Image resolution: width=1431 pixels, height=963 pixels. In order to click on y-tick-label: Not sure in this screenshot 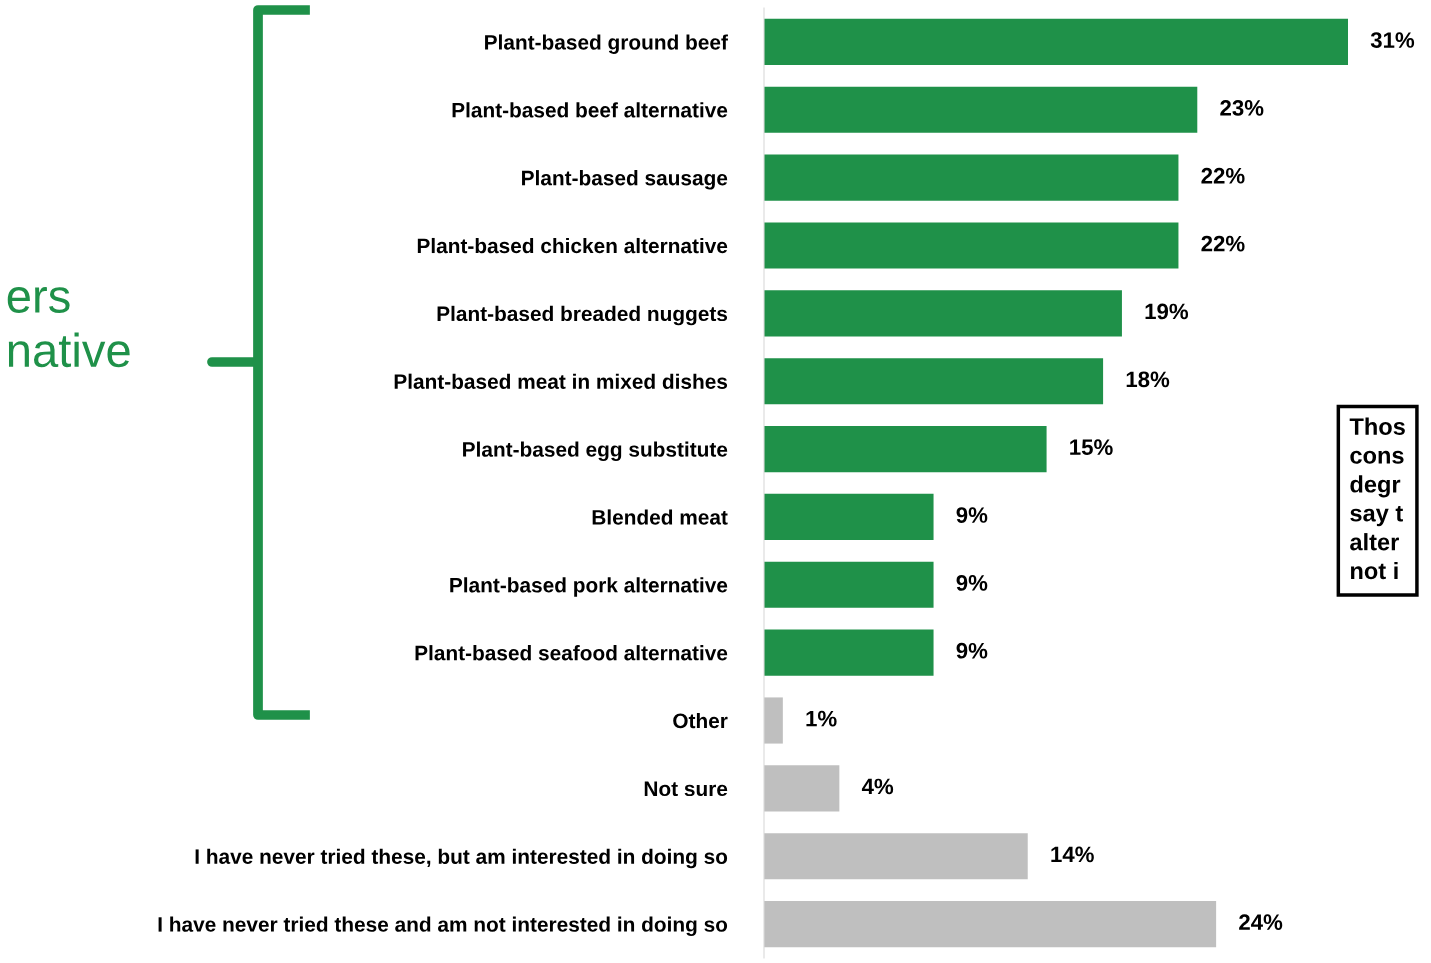, I will do `click(686, 789)`.